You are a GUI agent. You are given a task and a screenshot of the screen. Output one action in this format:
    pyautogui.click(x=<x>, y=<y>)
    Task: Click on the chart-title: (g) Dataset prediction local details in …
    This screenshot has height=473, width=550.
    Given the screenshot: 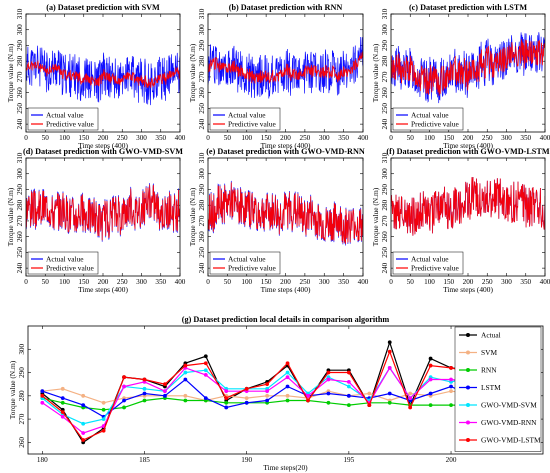 What is the action you would take?
    pyautogui.click(x=286, y=319)
    